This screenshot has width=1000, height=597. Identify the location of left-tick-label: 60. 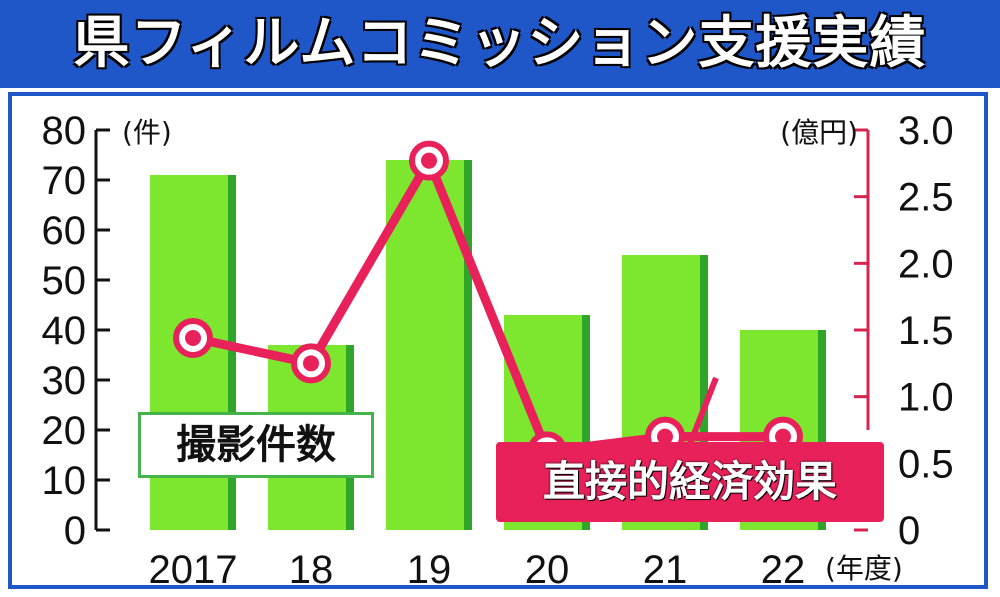
(64, 231).